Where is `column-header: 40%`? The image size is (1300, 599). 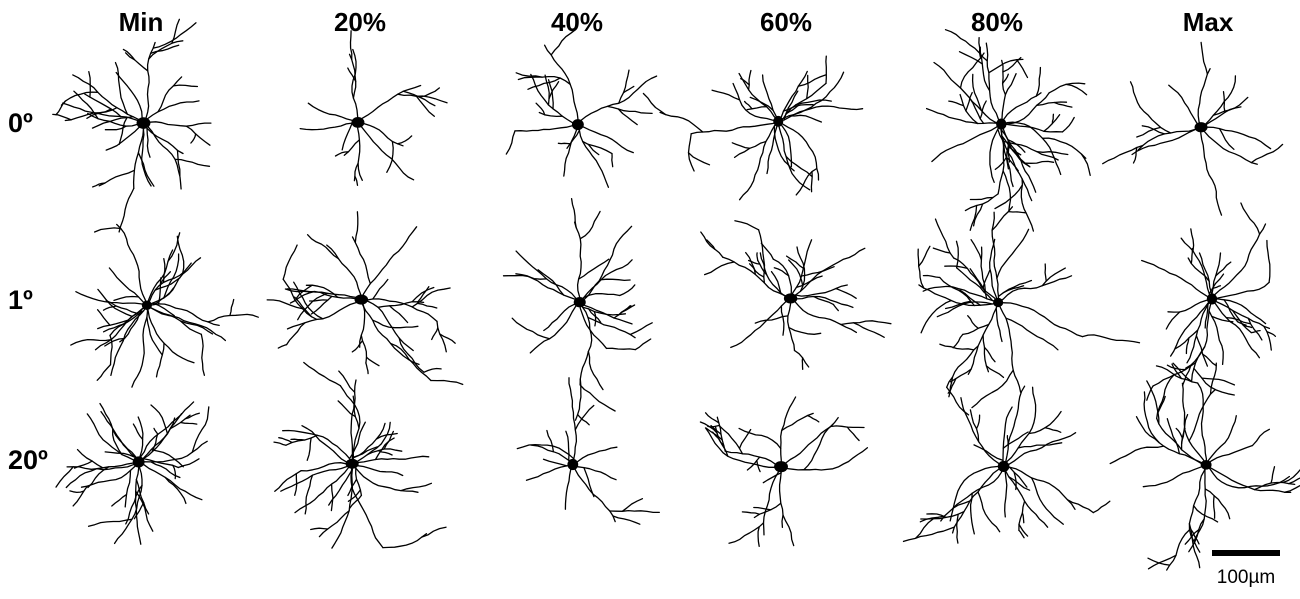
column-header: 40% is located at coordinates (577, 22).